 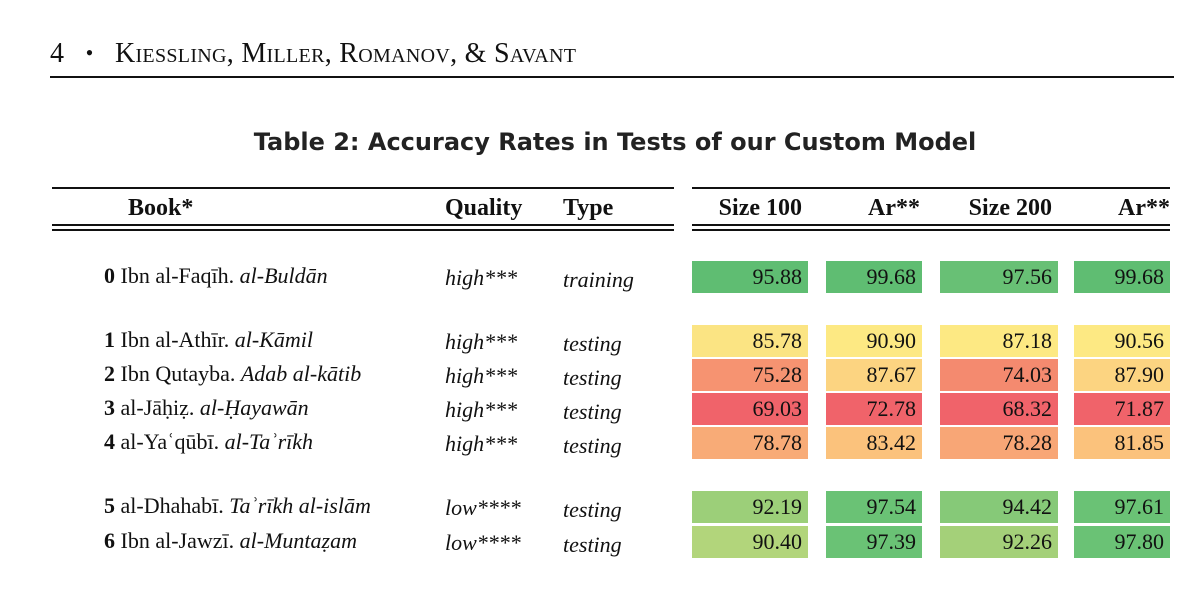 What do you see at coordinates (178, 373) in the screenshot?
I see `book-author: Ibn Qutayba.` at bounding box center [178, 373].